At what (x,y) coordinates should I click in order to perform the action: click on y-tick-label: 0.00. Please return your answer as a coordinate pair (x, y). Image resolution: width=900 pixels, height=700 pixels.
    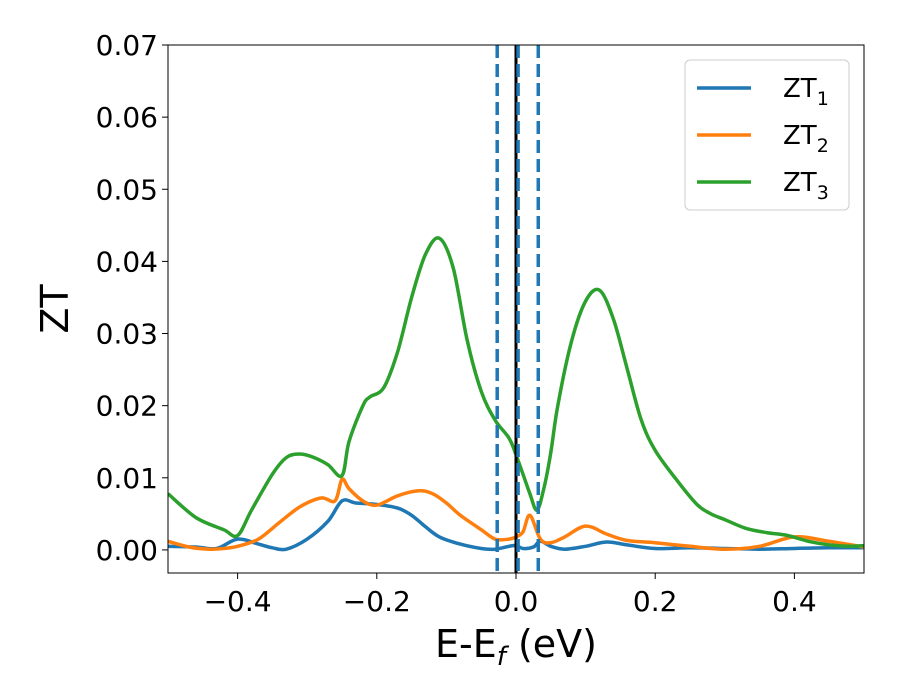
    Looking at the image, I should click on (127, 550).